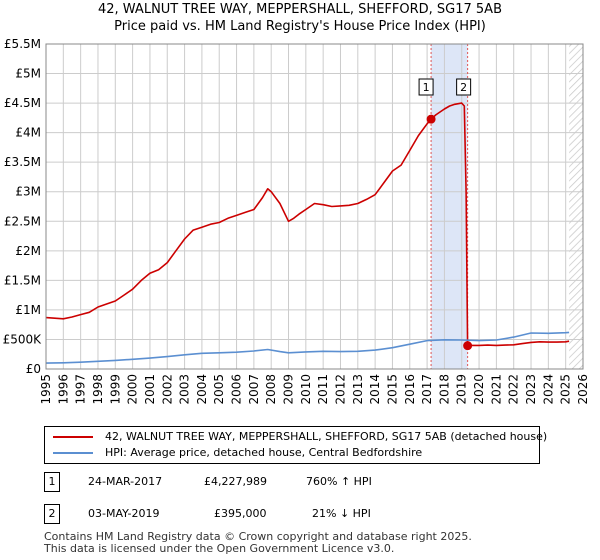 The width and height of the screenshot is (600, 560). What do you see at coordinates (73, 437) in the screenshot?
I see `legend-swatch-red` at bounding box center [73, 437].